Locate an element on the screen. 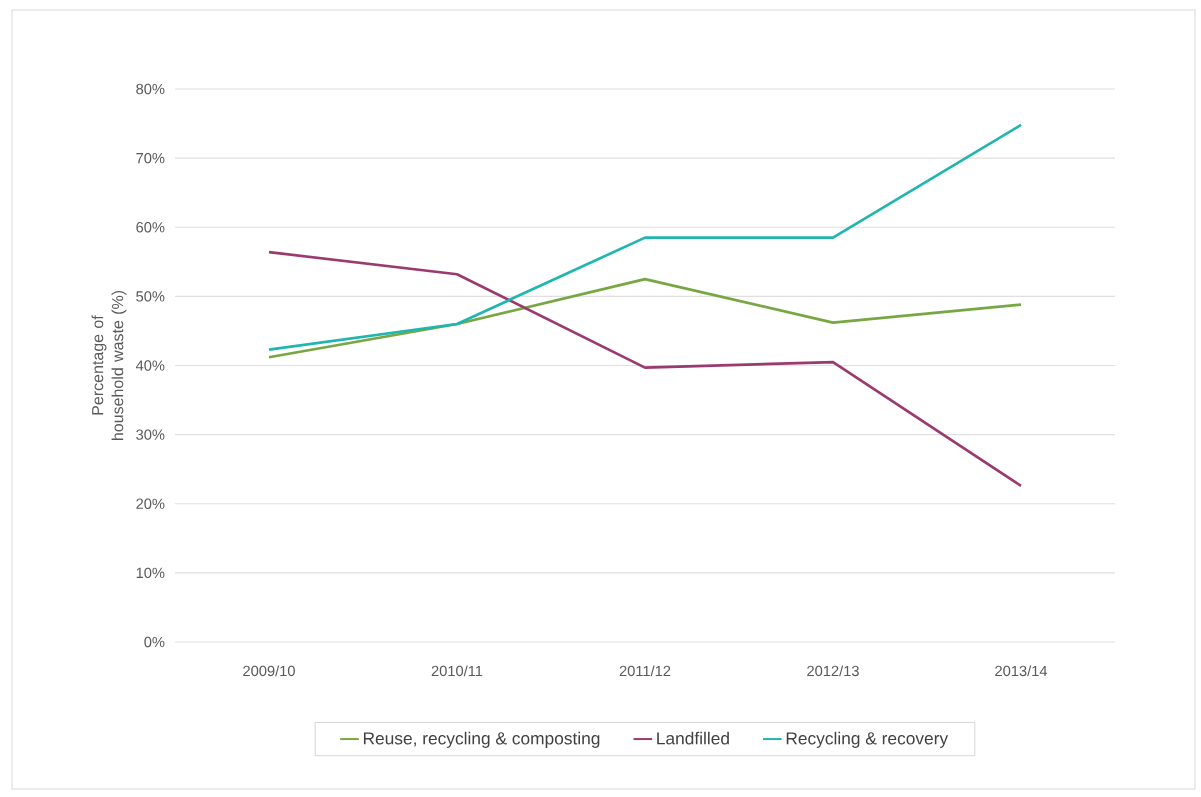  x-tick-label: 2013/14 is located at coordinates (1021, 671).